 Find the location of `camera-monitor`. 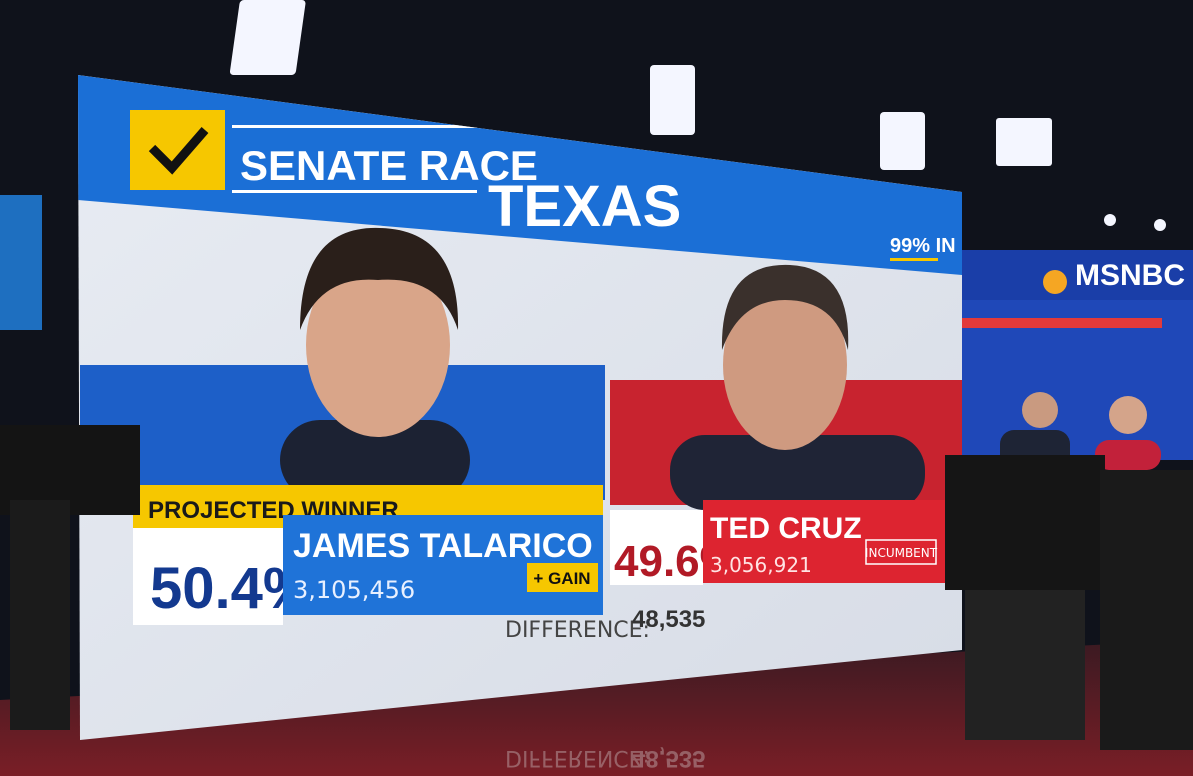

camera-monitor is located at coordinates (1025, 522).